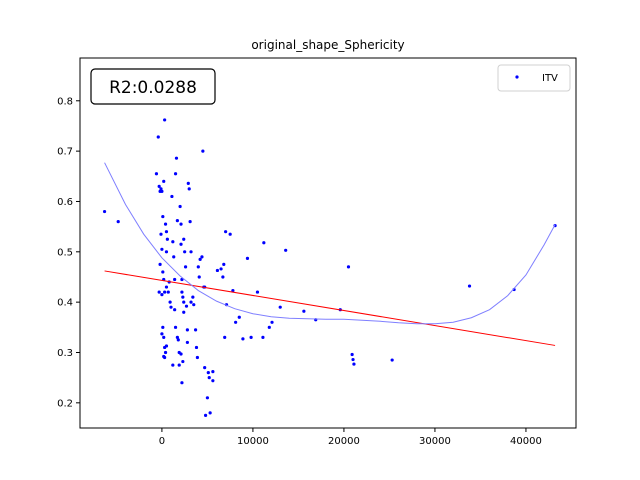 The height and width of the screenshot is (480, 640). What do you see at coordinates (550, 78) in the screenshot?
I see `legend-label-itv: ITV` at bounding box center [550, 78].